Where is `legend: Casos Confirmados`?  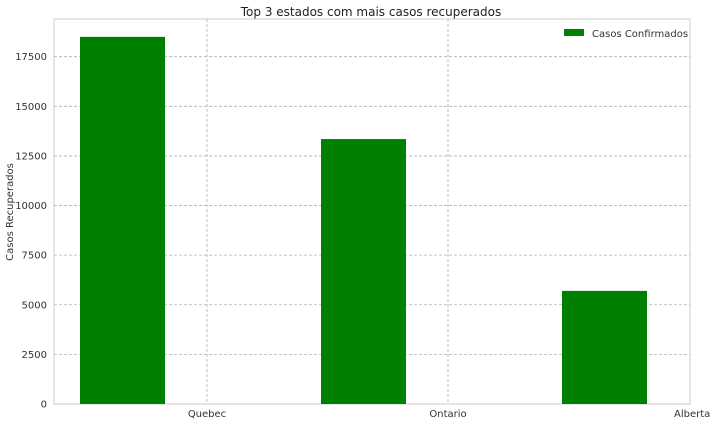 legend: Casos Confirmados is located at coordinates (626, 34).